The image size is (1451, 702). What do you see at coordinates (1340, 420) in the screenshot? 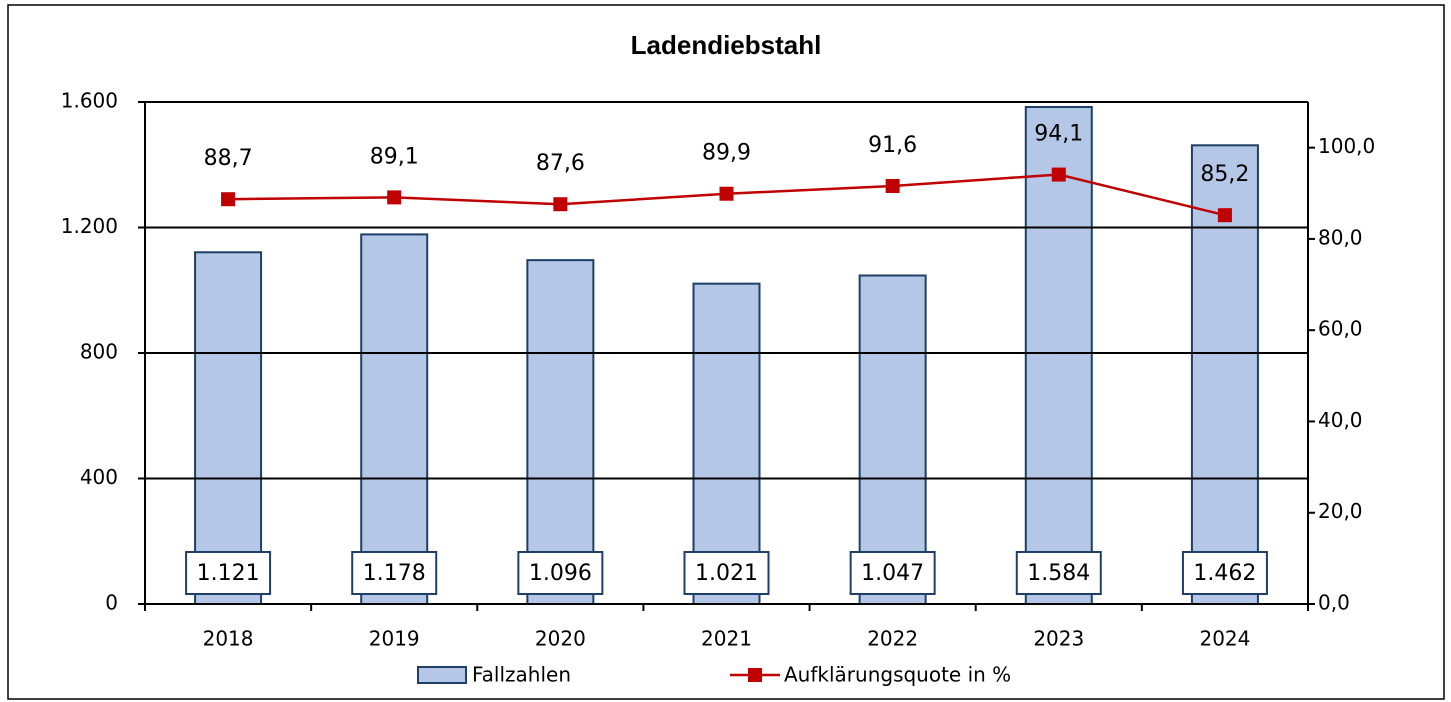
I see `y2-tick-label: 40,0` at bounding box center [1340, 420].